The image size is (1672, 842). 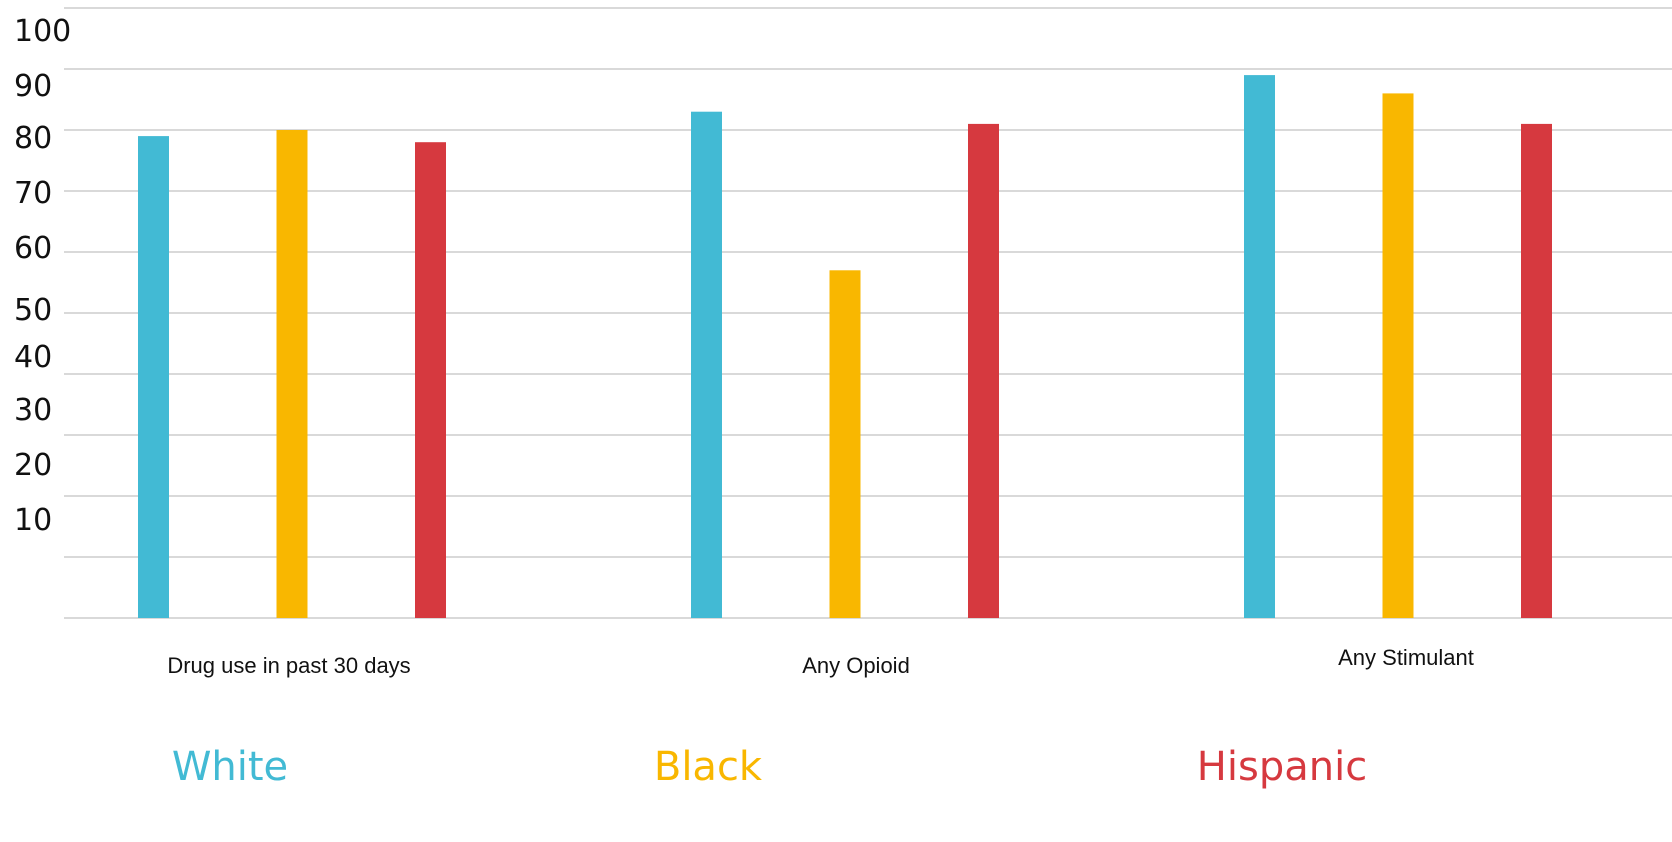 I want to click on y-tick-label: 80, so click(x=33, y=138).